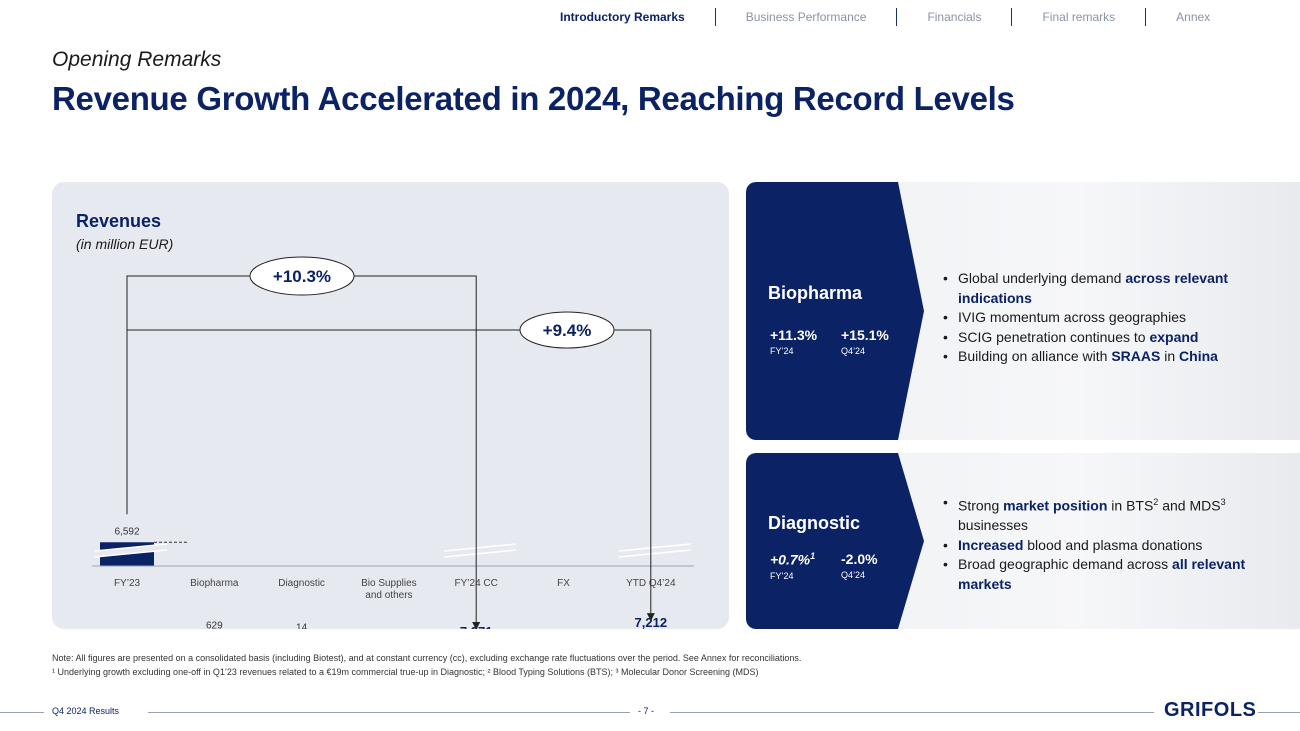 This screenshot has width=1300, height=731. What do you see at coordinates (125, 244) in the screenshot?
I see `chart-unit: (in million EUR)` at bounding box center [125, 244].